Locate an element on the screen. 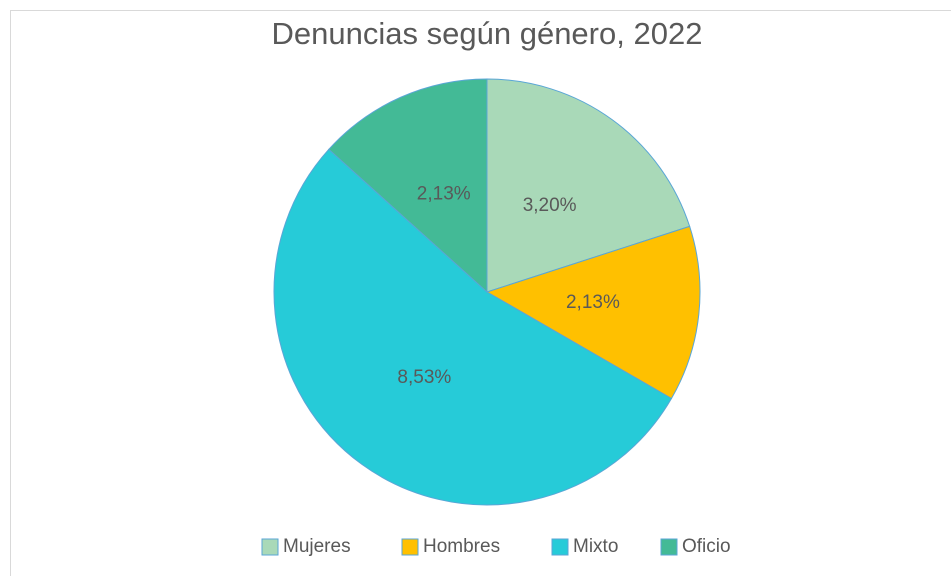 This screenshot has width=951, height=576. data-label: 3,20% is located at coordinates (550, 205).